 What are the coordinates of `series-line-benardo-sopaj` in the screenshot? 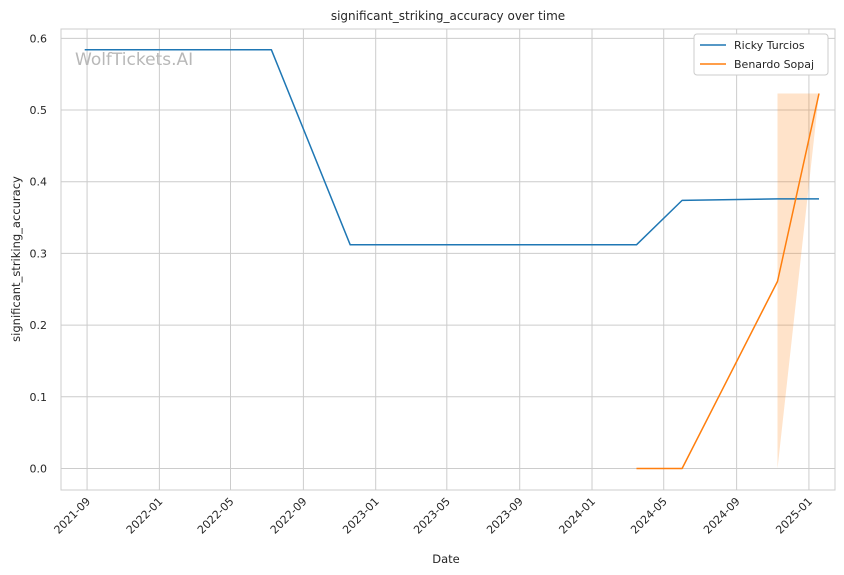 It's located at (728, 281).